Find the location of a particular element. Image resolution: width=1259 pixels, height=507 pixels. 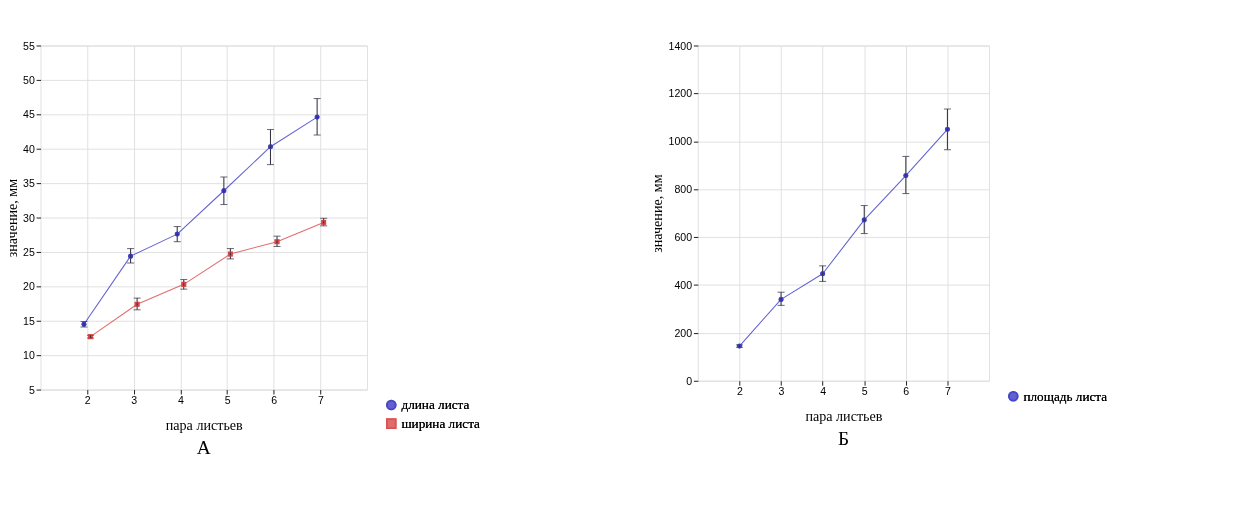

y-tick-label: 50 is located at coordinates (29, 79).